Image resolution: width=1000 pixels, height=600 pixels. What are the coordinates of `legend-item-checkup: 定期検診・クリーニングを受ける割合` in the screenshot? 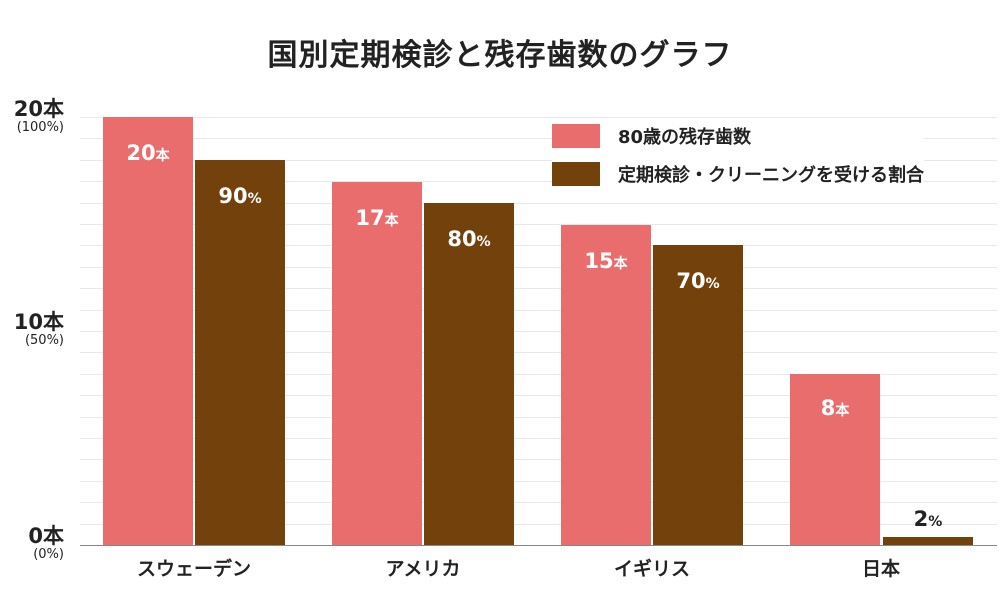 It's located at (738, 174).